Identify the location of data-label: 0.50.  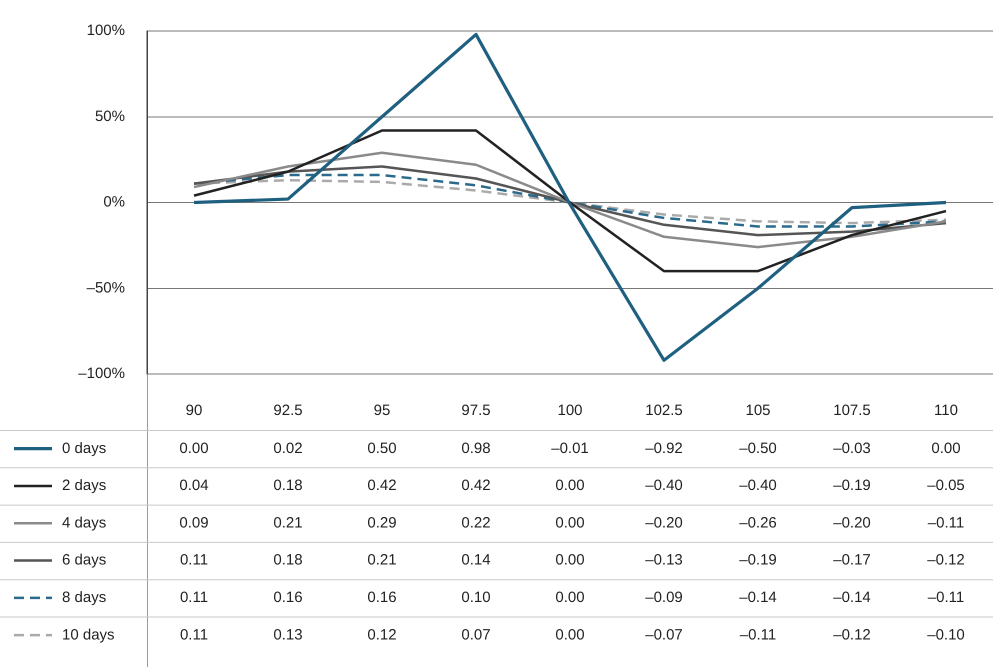
(382, 448).